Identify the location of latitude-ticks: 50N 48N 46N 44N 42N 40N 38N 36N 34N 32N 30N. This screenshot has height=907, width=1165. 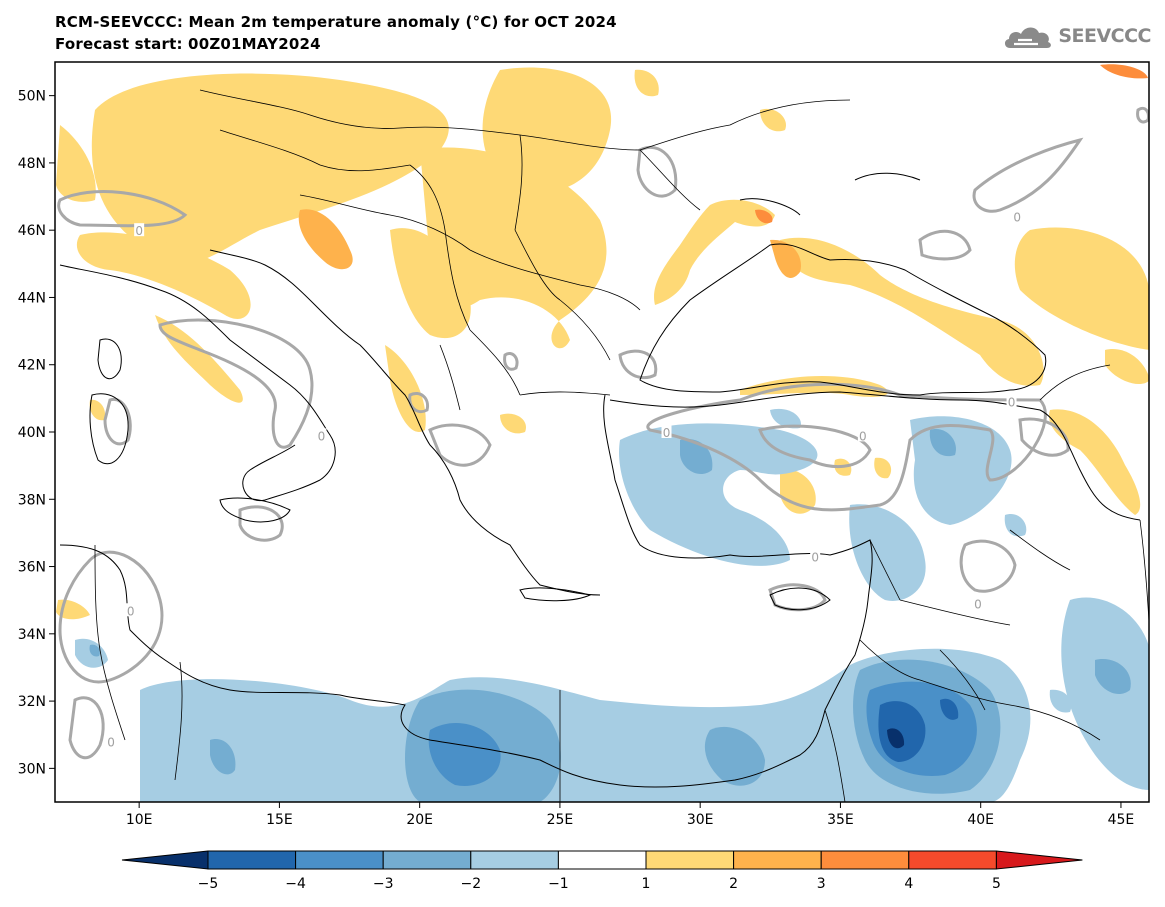
(36, 433).